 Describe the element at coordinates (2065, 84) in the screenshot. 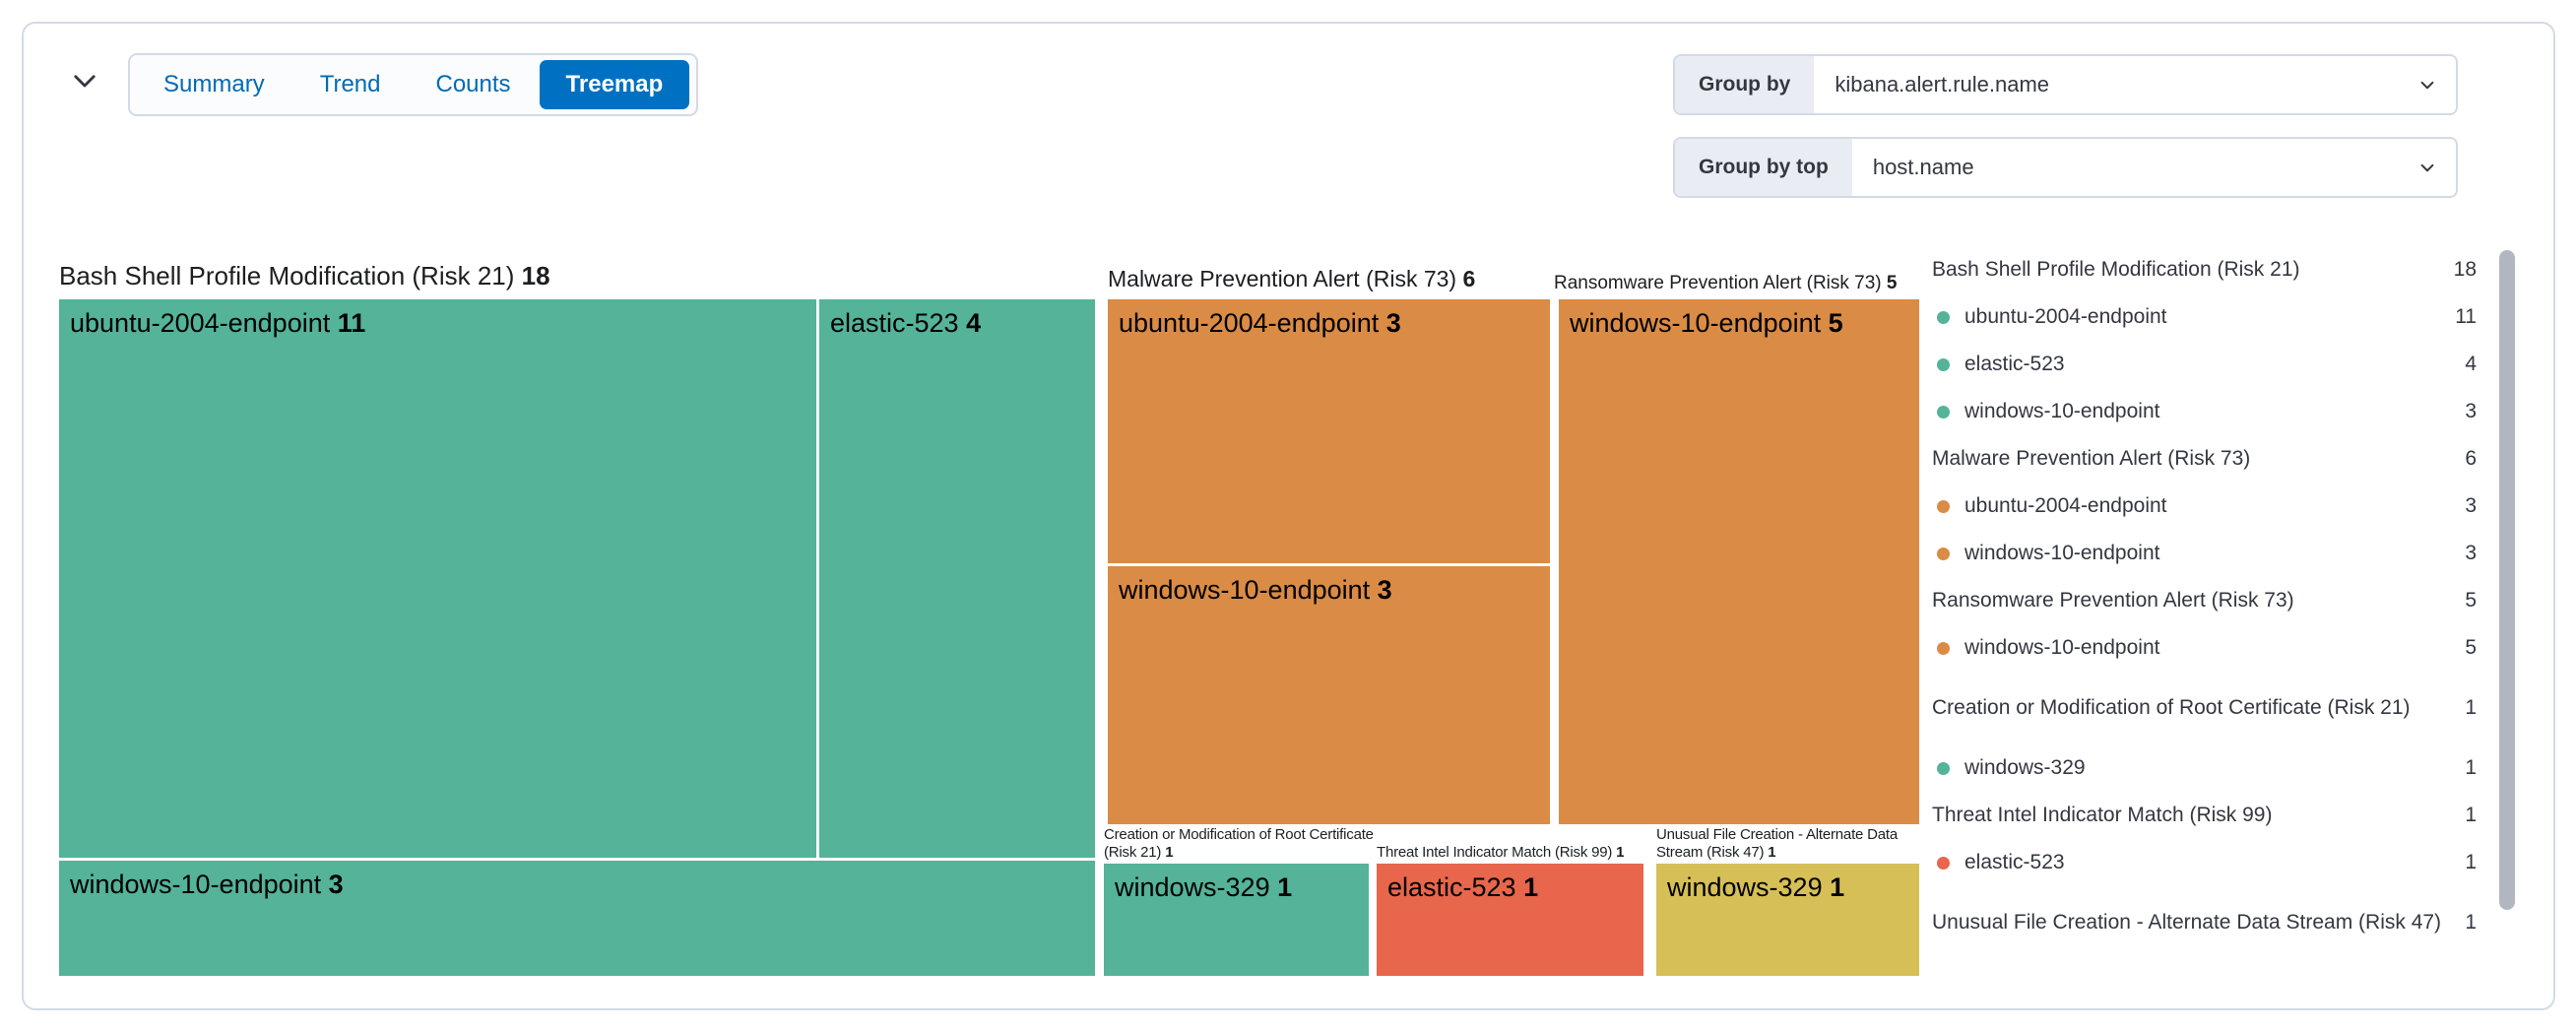

I see `group-by-select: Group by kibana.alert.rule.name` at that location.